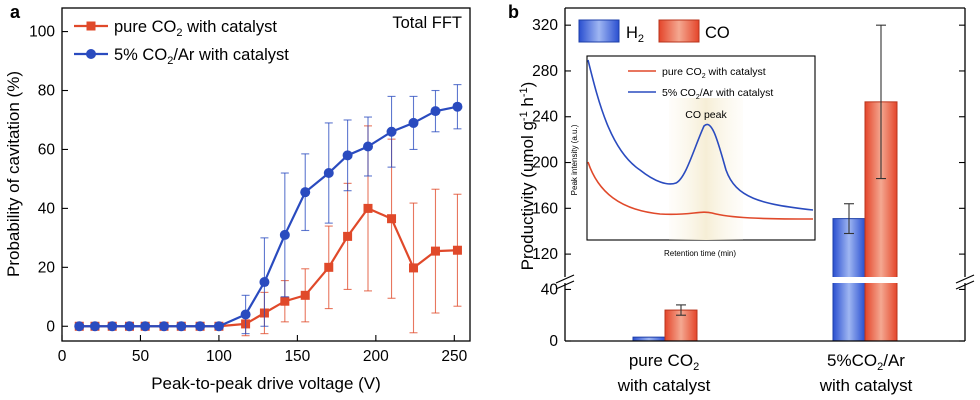 Image resolution: width=980 pixels, height=400 pixels. I want to click on y-tick-label: 60, so click(47, 149).